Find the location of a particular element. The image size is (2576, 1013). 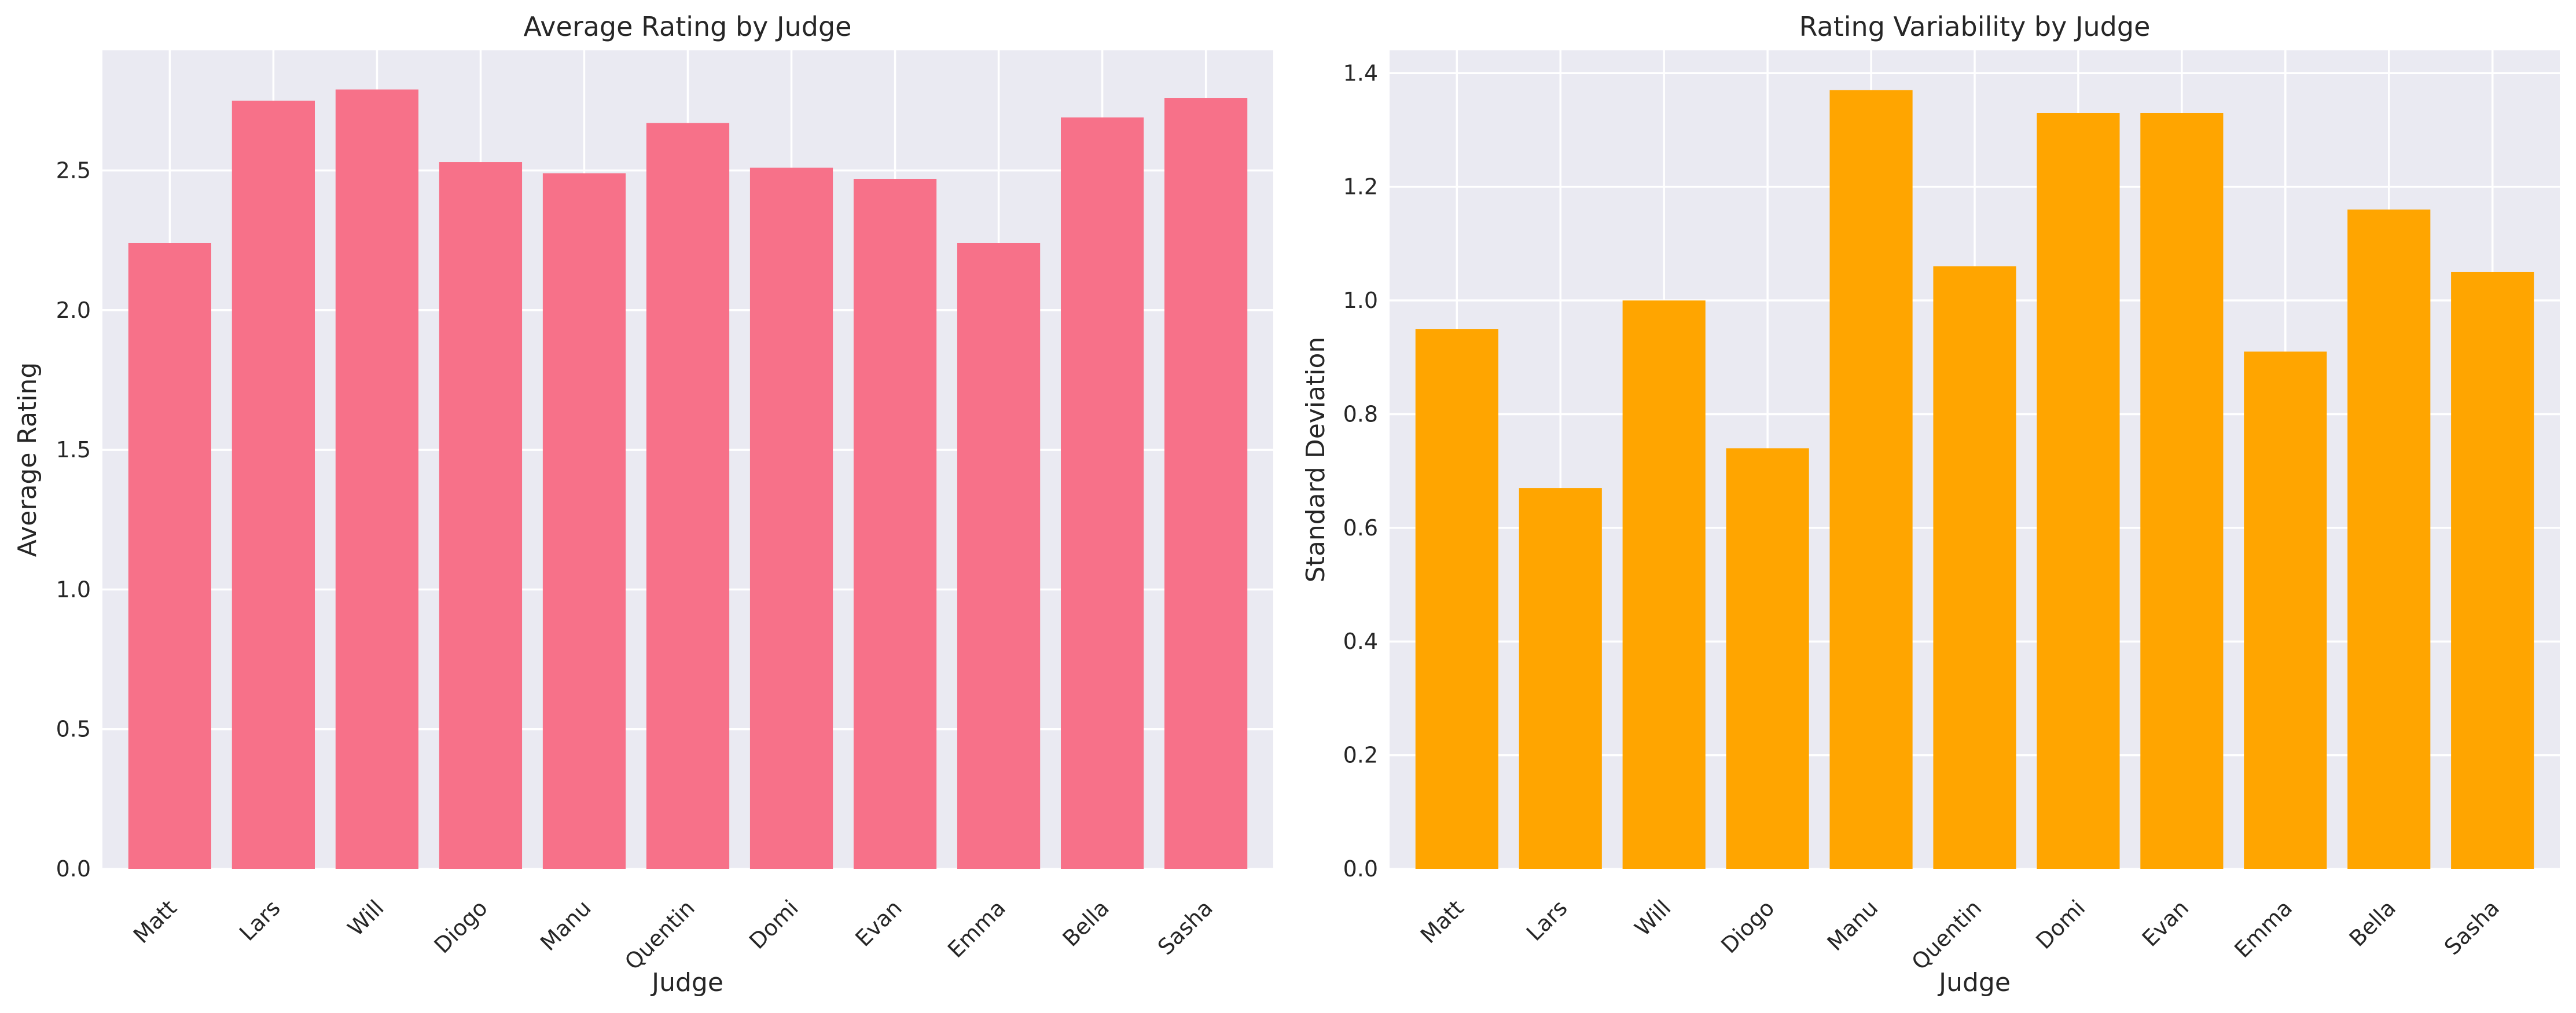

y-tick-label: 2.0 is located at coordinates (73, 310).